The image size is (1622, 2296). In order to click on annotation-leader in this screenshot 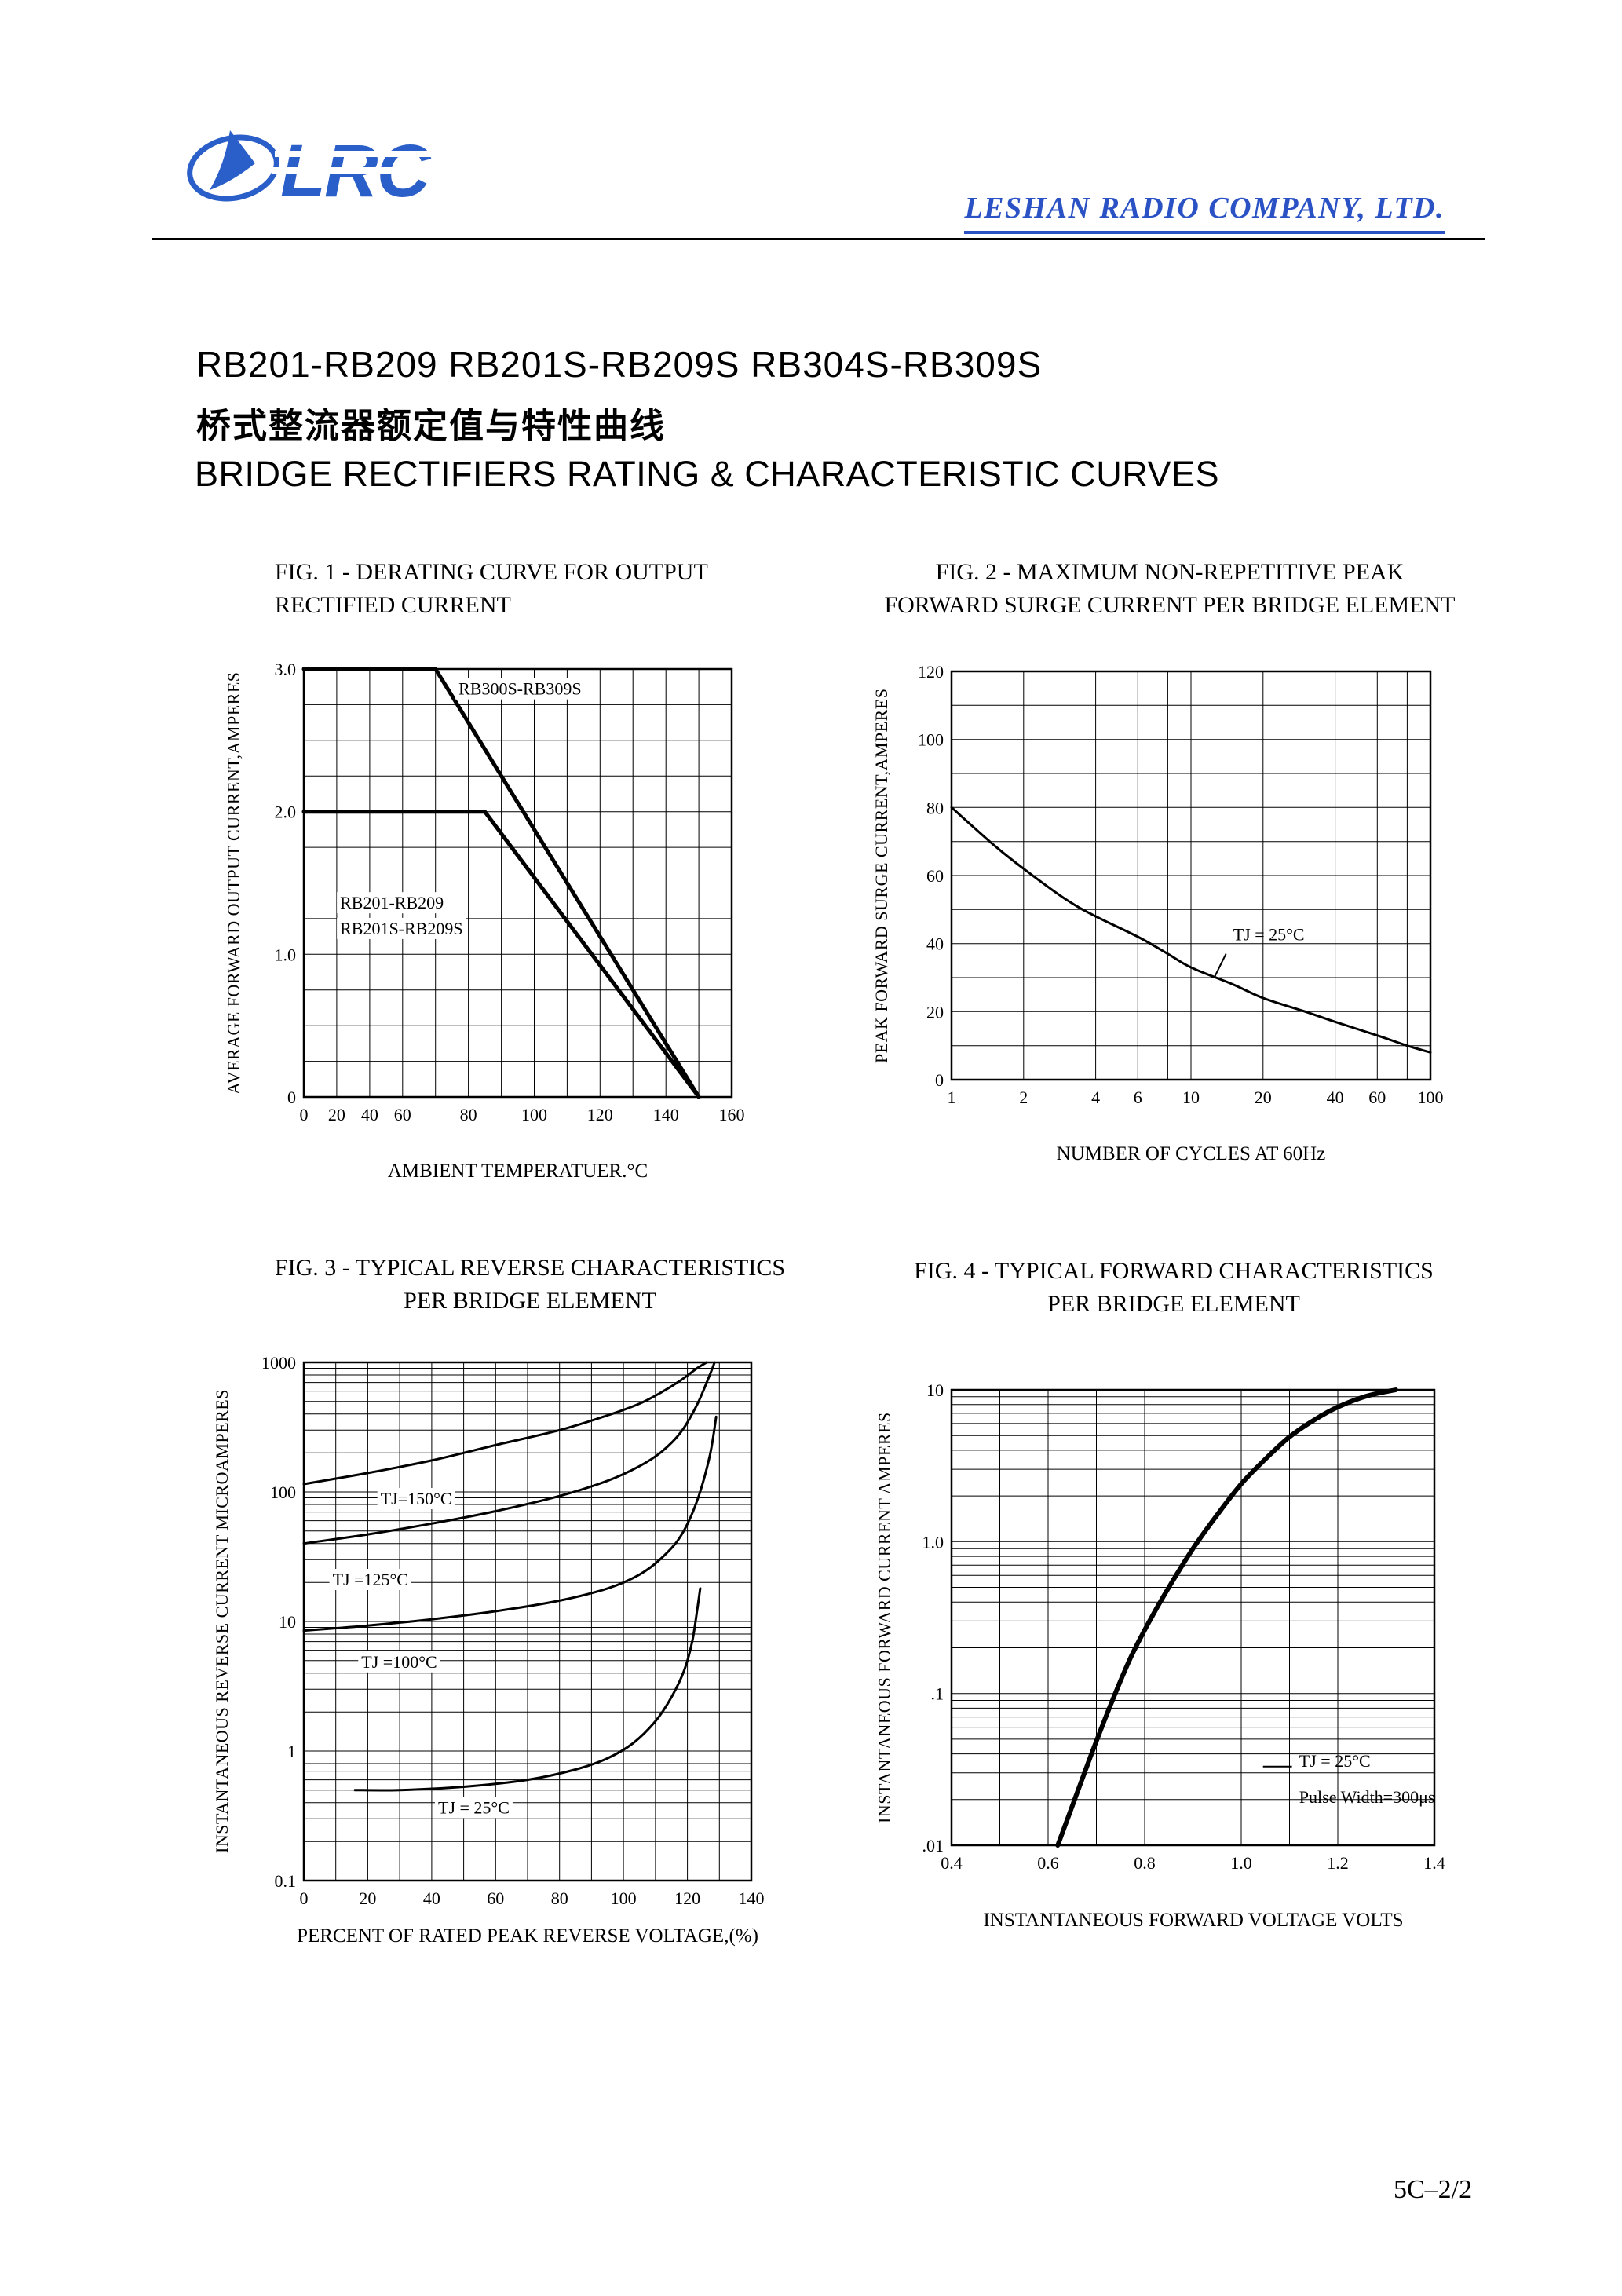, I will do `click(1220, 966)`.